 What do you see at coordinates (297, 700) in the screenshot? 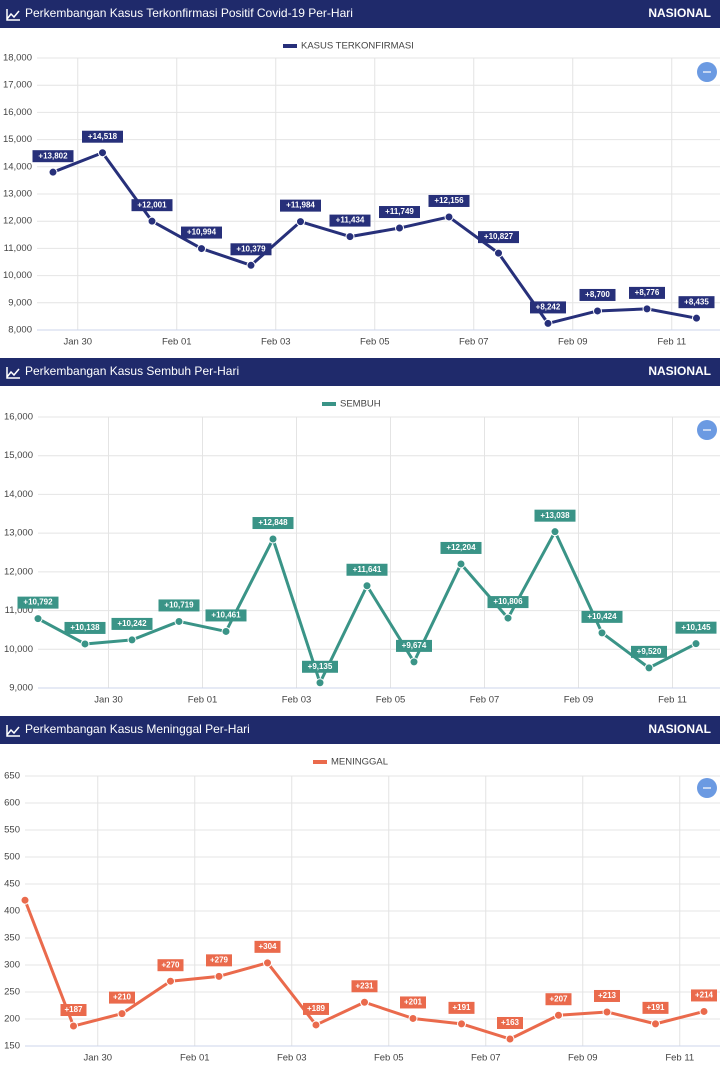
I see `x-tick-label: Feb 03` at bounding box center [297, 700].